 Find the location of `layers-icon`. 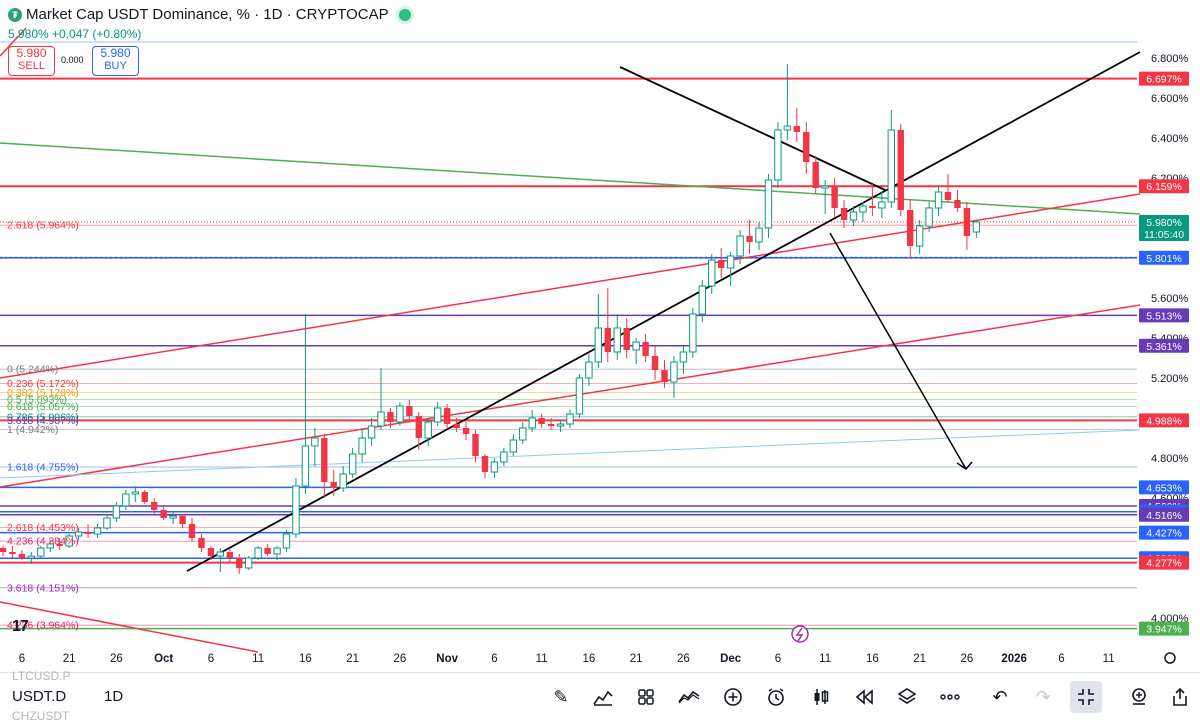

layers-icon is located at coordinates (907, 697).